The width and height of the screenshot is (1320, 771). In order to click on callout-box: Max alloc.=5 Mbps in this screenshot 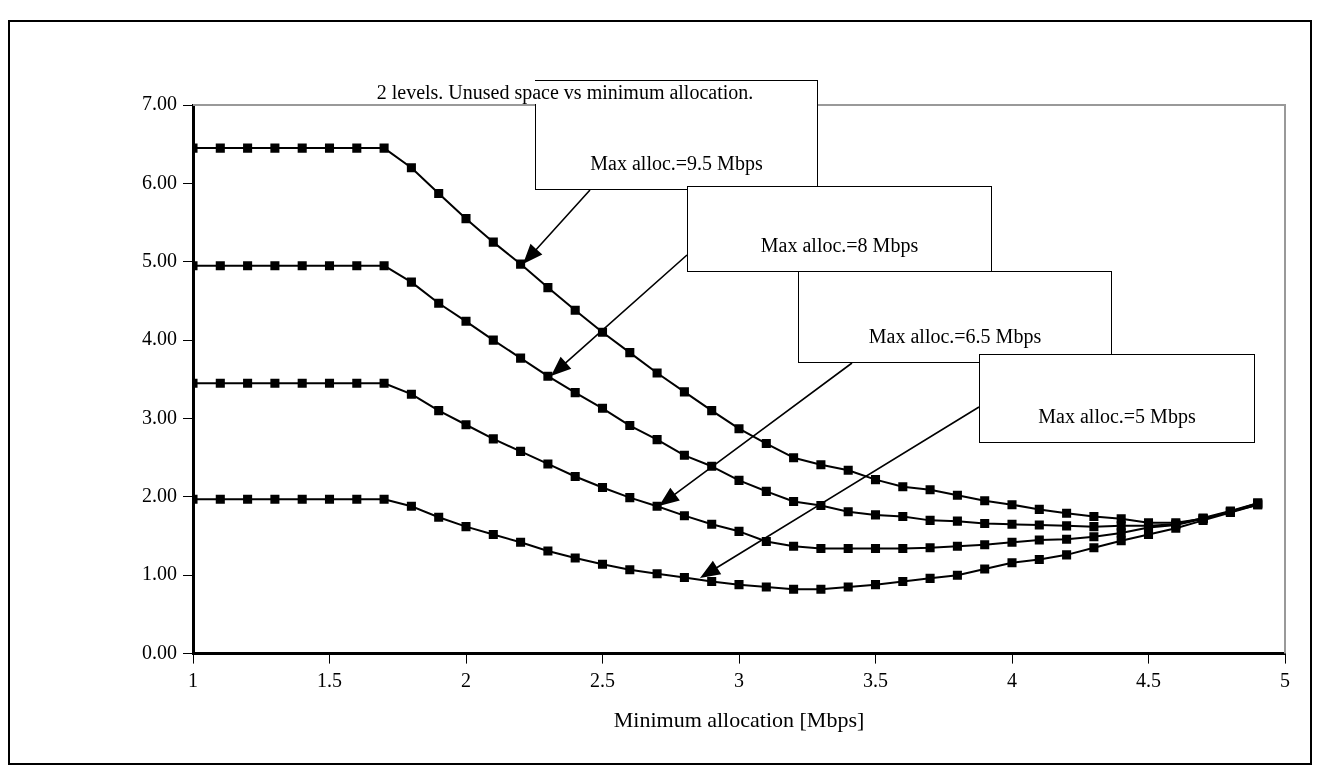, I will do `click(1117, 398)`.